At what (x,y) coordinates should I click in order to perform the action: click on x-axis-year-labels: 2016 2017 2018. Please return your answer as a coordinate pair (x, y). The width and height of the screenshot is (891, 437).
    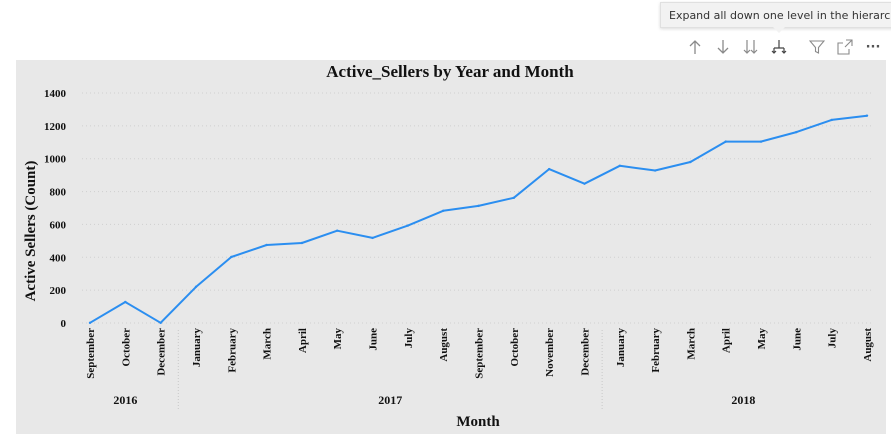
    Looking at the image, I should click on (434, 370).